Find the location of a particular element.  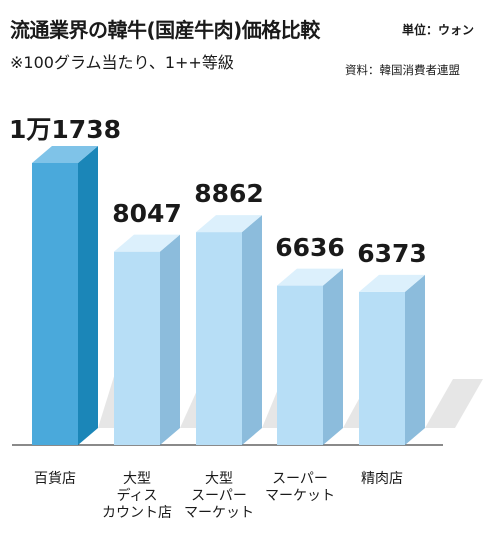

data-label: 8862 is located at coordinates (229, 194).